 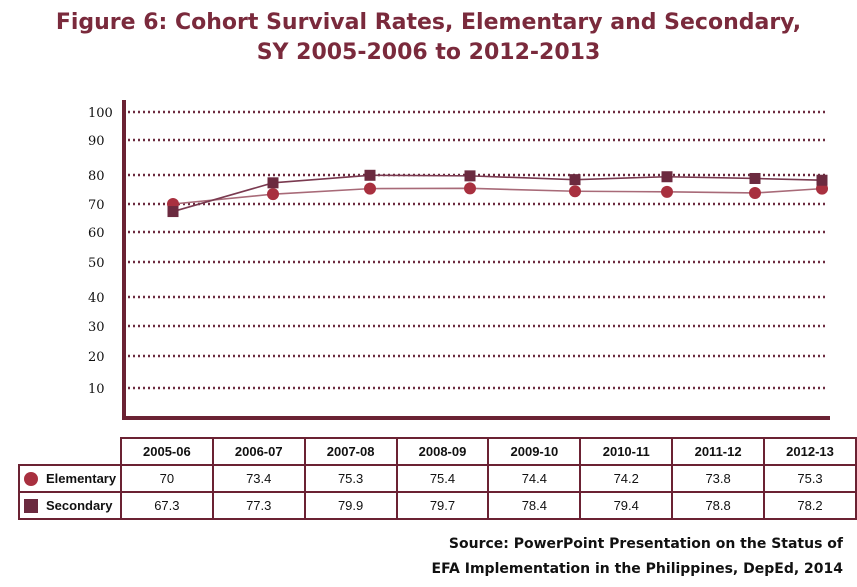 What do you see at coordinates (428, 52) in the screenshot?
I see `chart-title-line-2: SY 2005-2006 to 2012-2013` at bounding box center [428, 52].